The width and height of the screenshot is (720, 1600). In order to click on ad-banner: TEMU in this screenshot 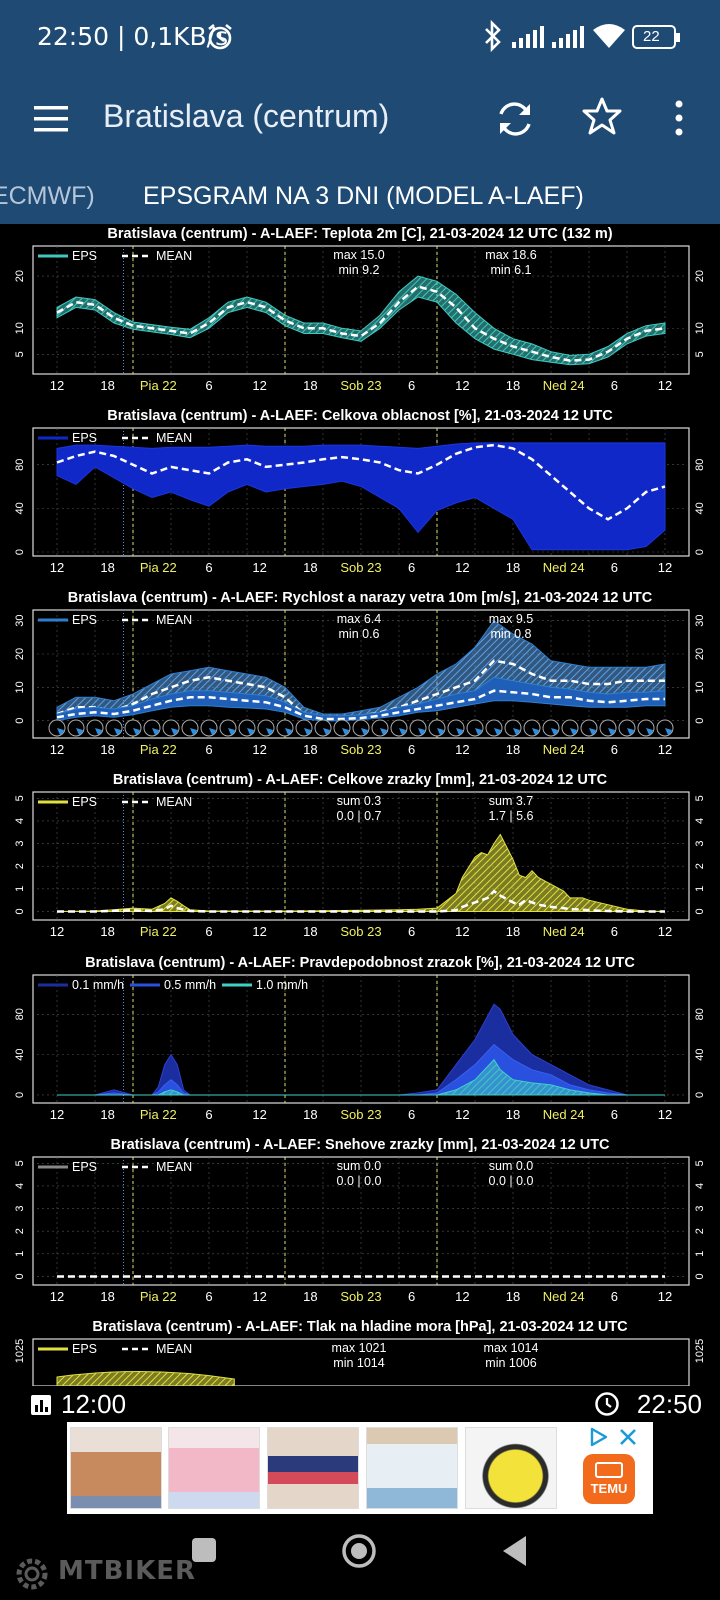, I will do `click(360, 1468)`.